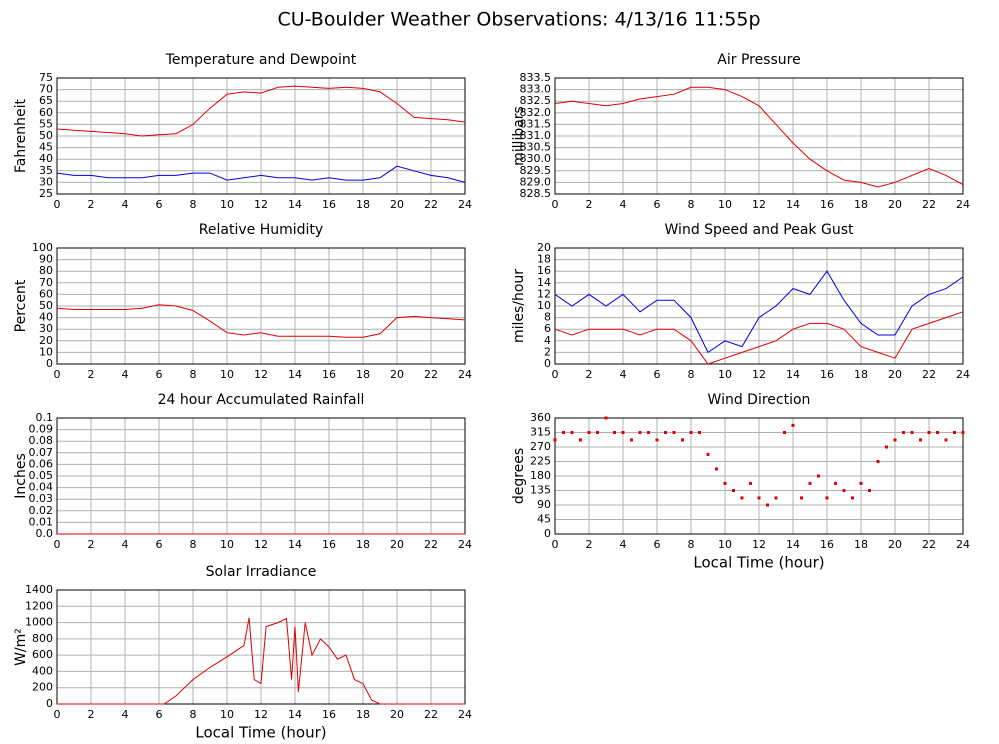  Describe the element at coordinates (544, 282) in the screenshot. I see `y-tick-label: 14` at that location.